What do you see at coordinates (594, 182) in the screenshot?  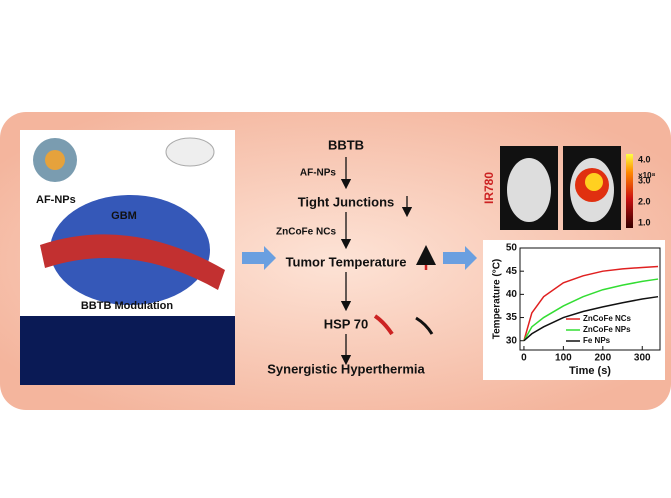 I see `signal-hotspot` at bounding box center [594, 182].